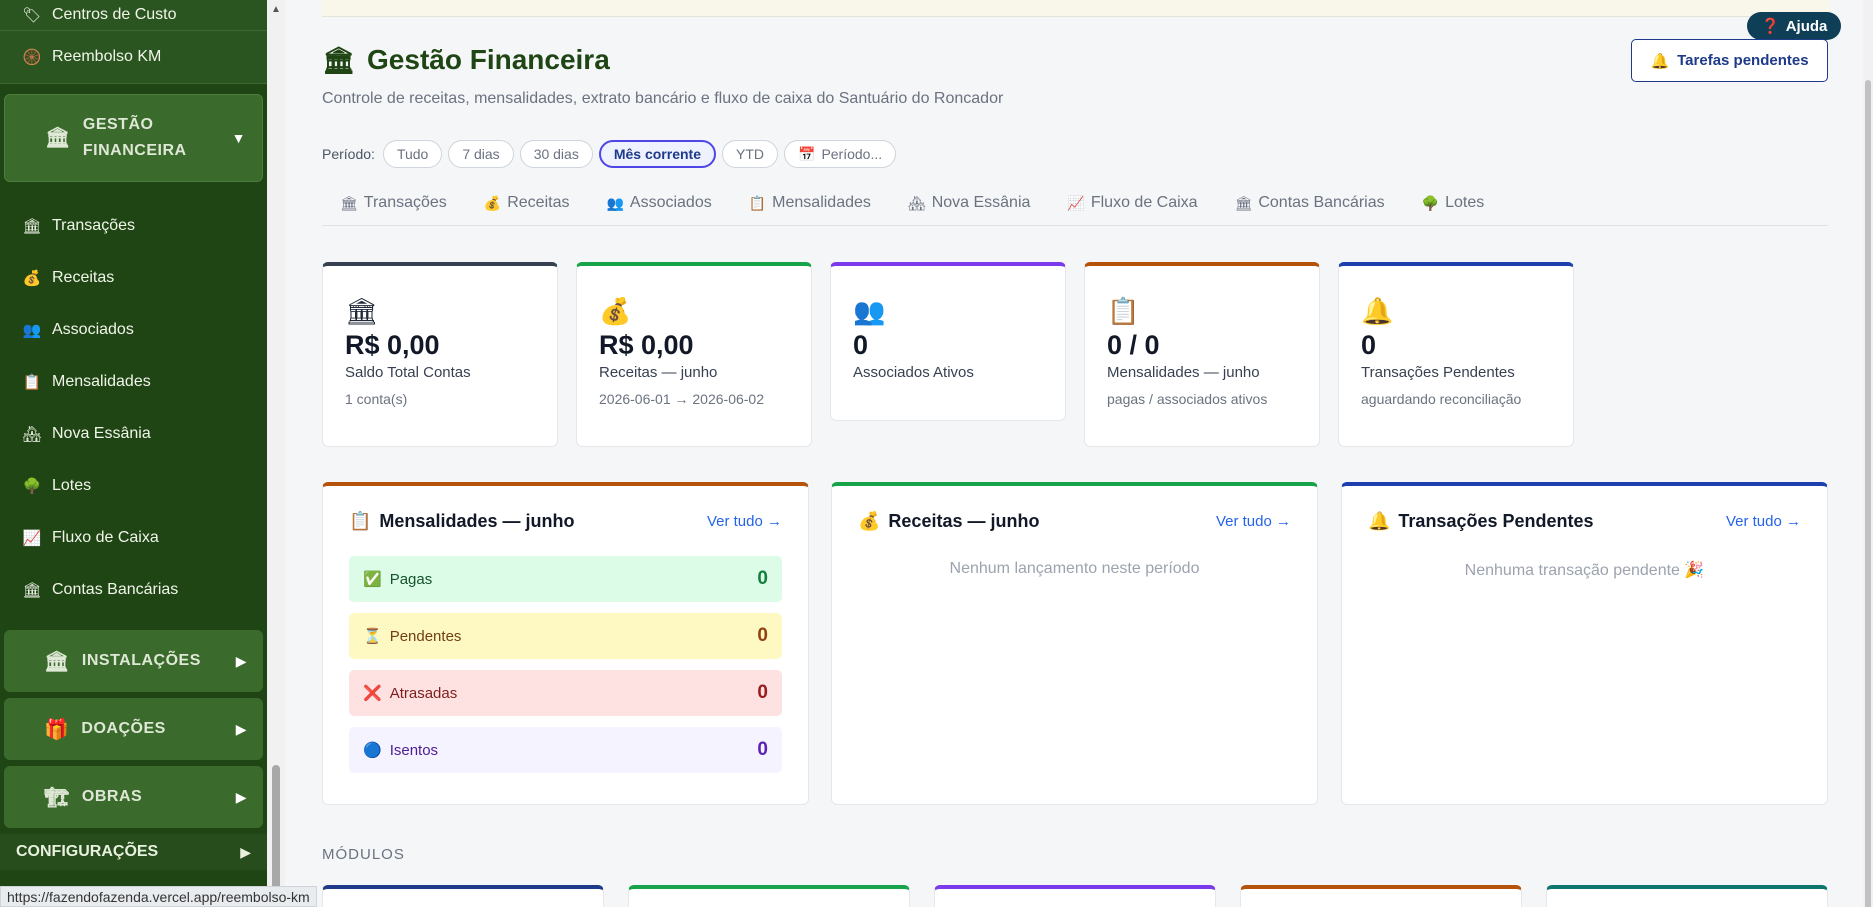 The image size is (1873, 907). What do you see at coordinates (750, 154) in the screenshot?
I see `period-option-ytd: YTD` at bounding box center [750, 154].